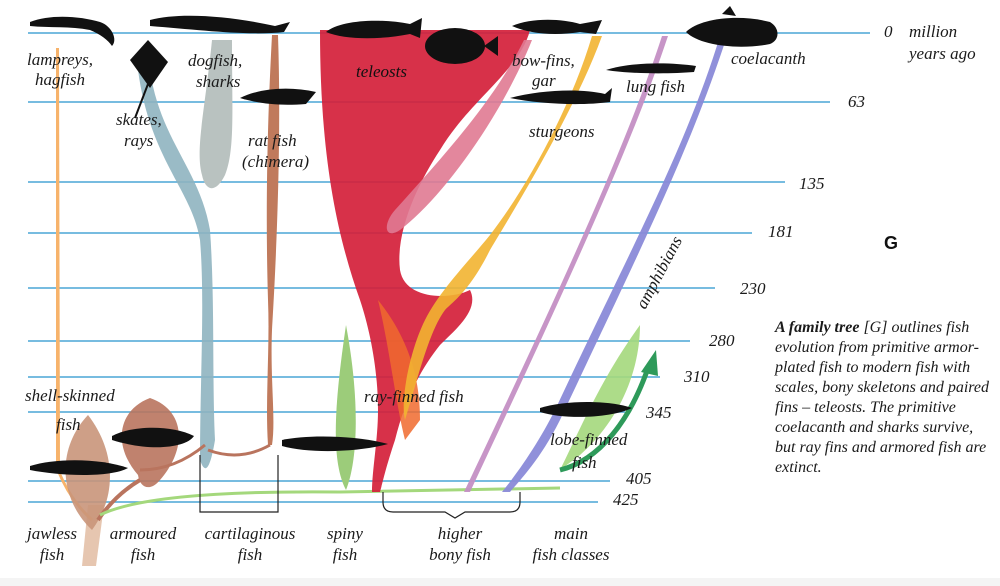  I want to click on time-label-181: 181, so click(781, 231).